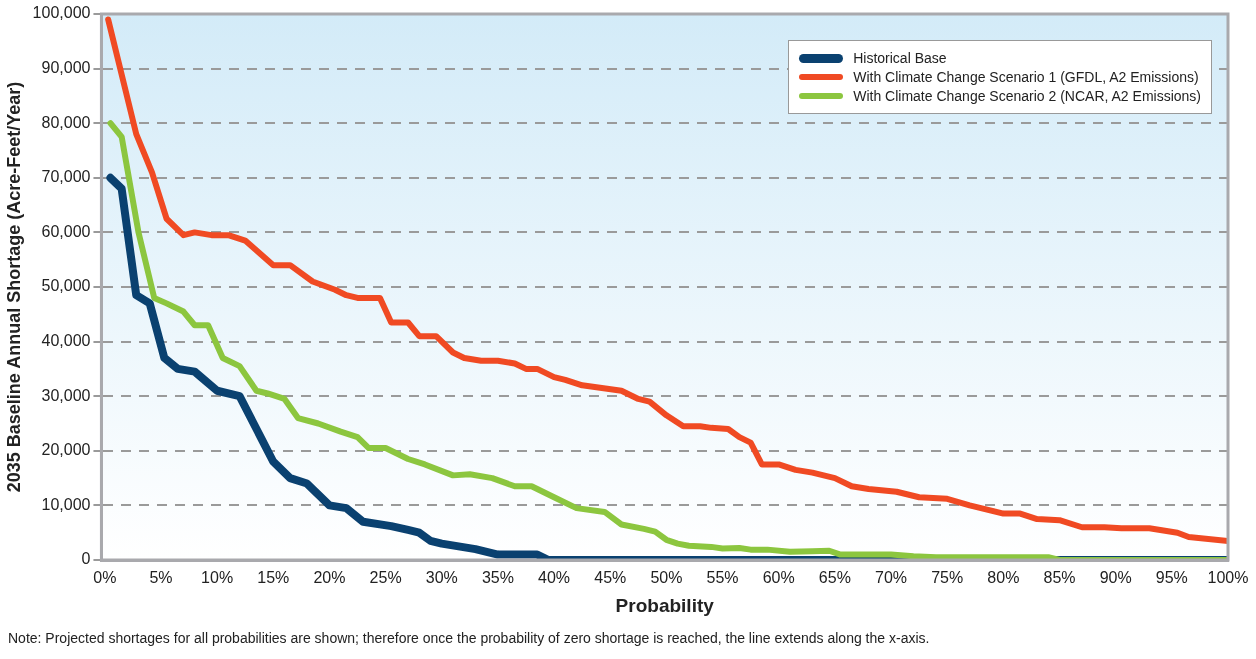 This screenshot has height=659, width=1256. Describe the element at coordinates (66, 68) in the screenshot. I see `y-tick-label: 90,000` at that location.